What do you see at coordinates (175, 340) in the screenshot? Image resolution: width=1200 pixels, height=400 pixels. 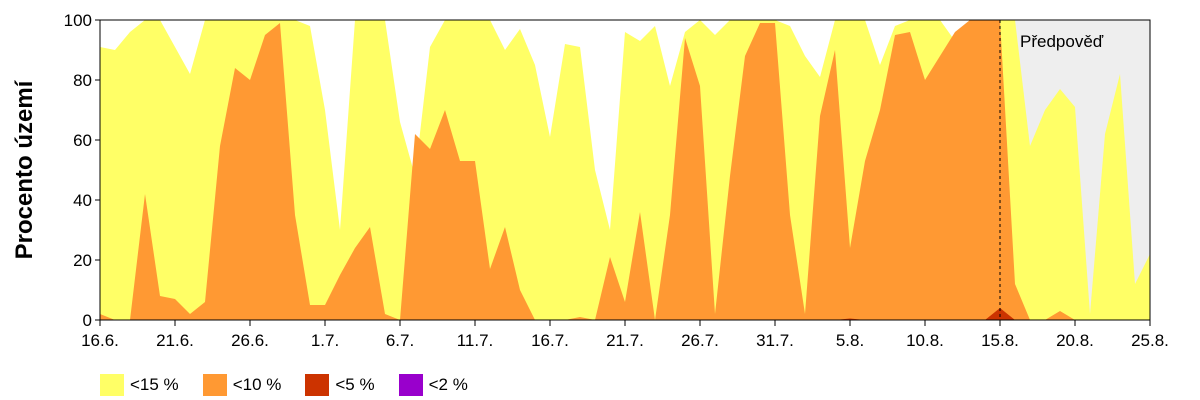 I see `x-tick-label: 21.6.` at bounding box center [175, 340].